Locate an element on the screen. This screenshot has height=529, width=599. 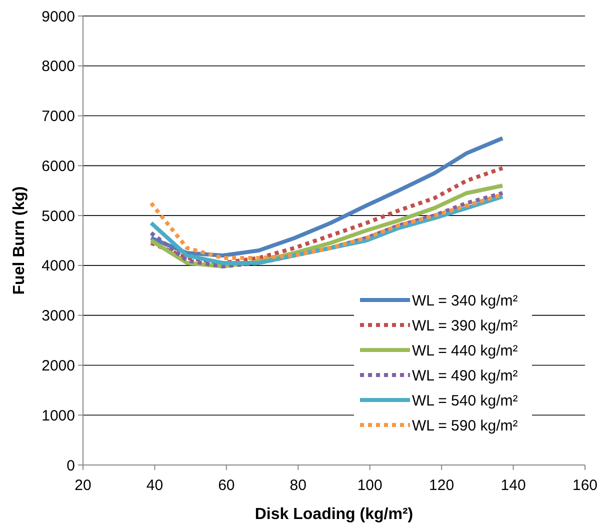
x-tick-label: 120 is located at coordinates (441, 485).